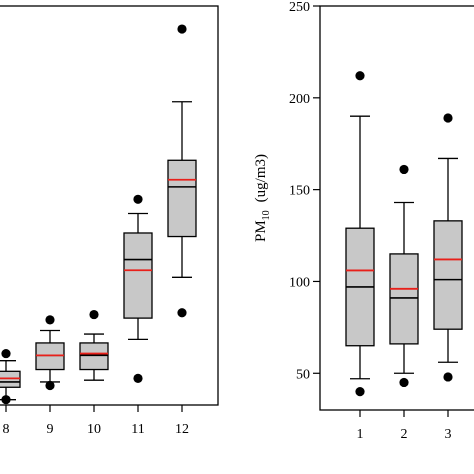  I want to click on x-tick-label: 11, so click(137, 429).